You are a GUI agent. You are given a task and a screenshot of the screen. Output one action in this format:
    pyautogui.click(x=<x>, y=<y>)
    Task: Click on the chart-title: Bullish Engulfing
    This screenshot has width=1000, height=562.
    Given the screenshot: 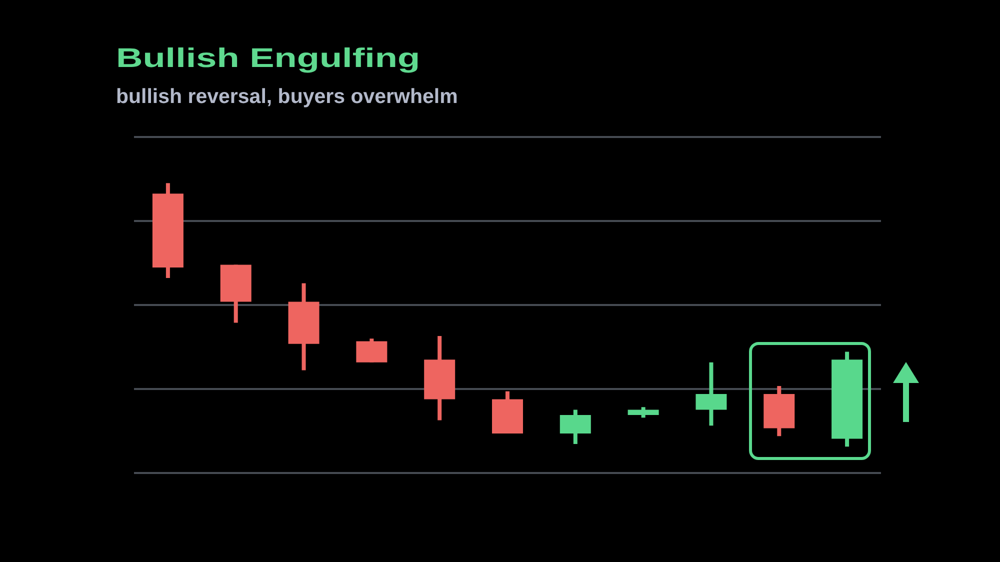 What is the action you would take?
    pyautogui.click(x=268, y=58)
    